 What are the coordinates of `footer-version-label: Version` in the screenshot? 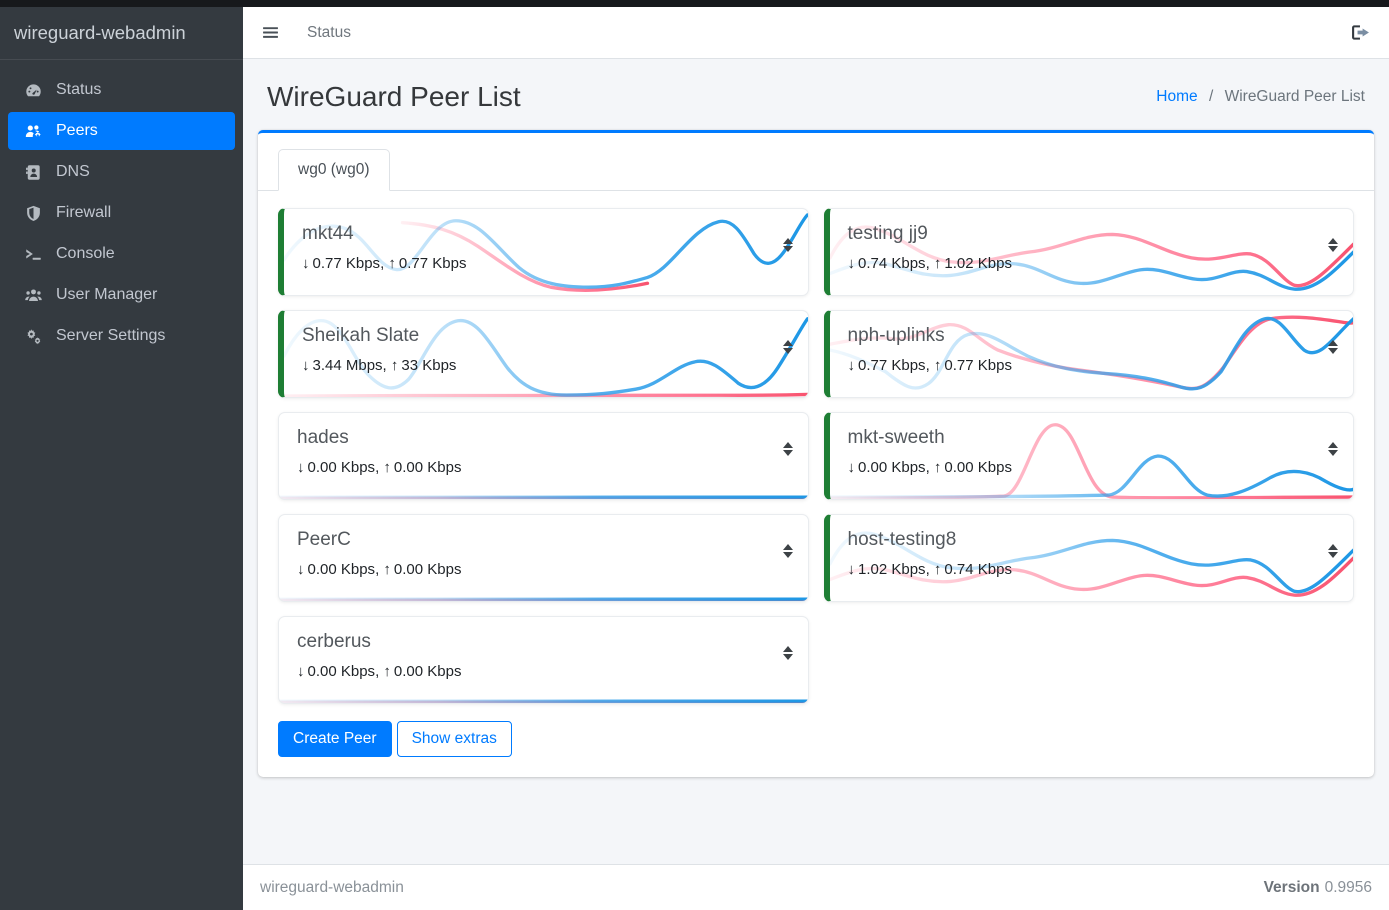 It's located at (1291, 887).